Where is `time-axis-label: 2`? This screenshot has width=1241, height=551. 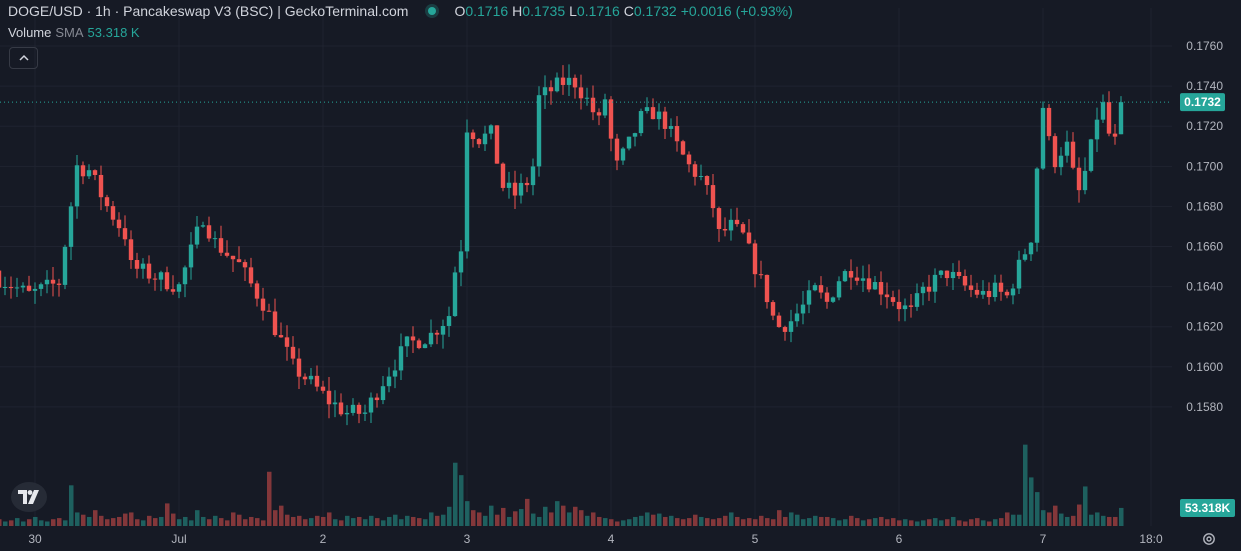
time-axis-label: 2 is located at coordinates (323, 539).